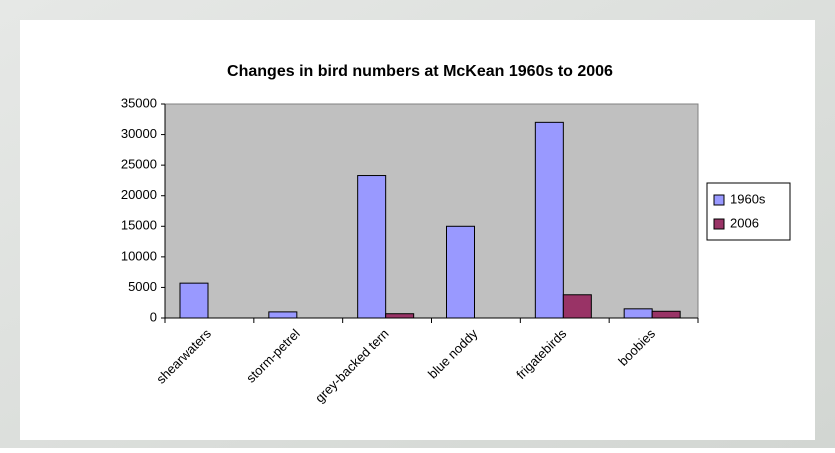  What do you see at coordinates (744, 222) in the screenshot?
I see `legend-label: 2006` at bounding box center [744, 222].